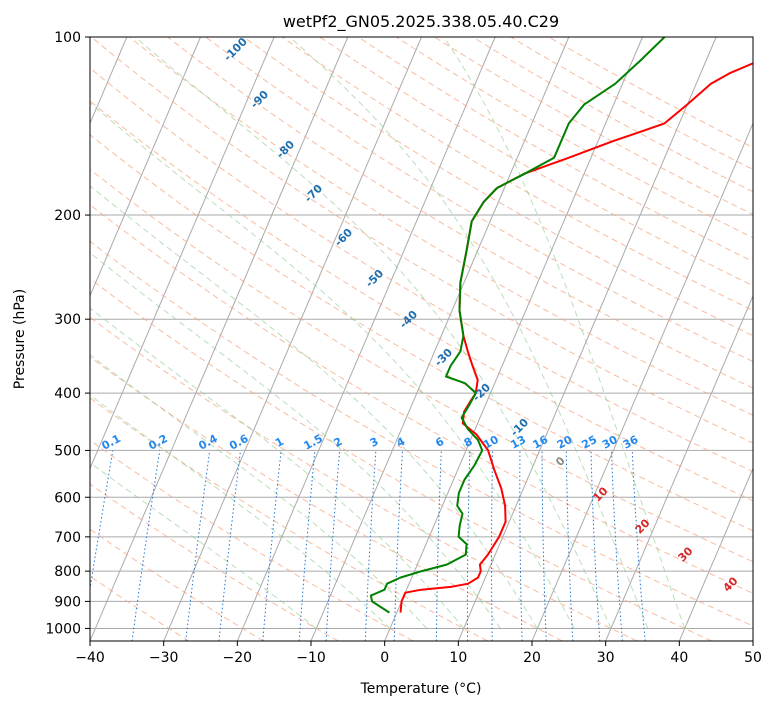  Describe the element at coordinates (343, 237) in the screenshot. I see `dry-adiabat-label: -60` at that location.